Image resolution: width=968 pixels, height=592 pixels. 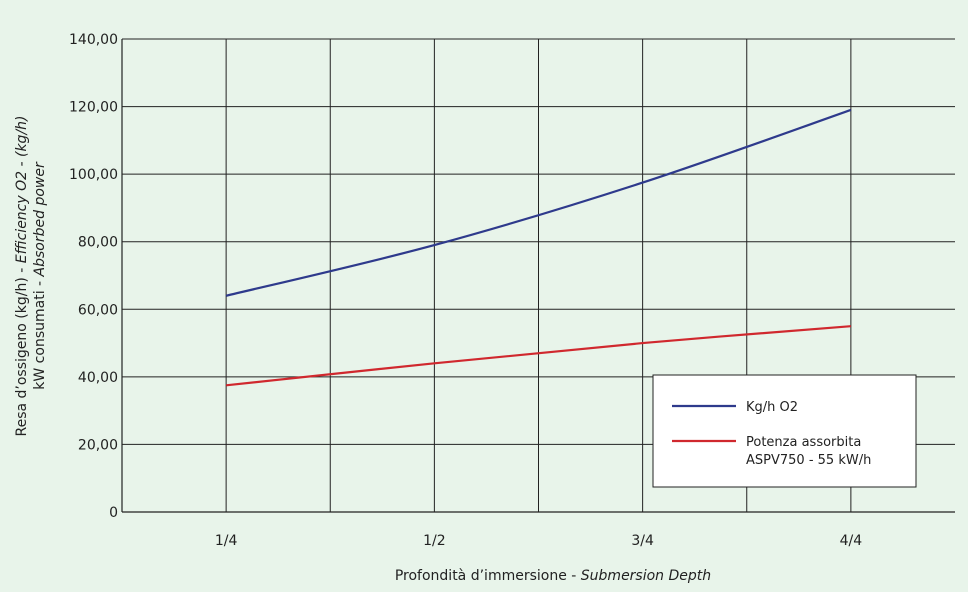 I want to click on y-tick-label: 60,00, so click(x=98, y=310).